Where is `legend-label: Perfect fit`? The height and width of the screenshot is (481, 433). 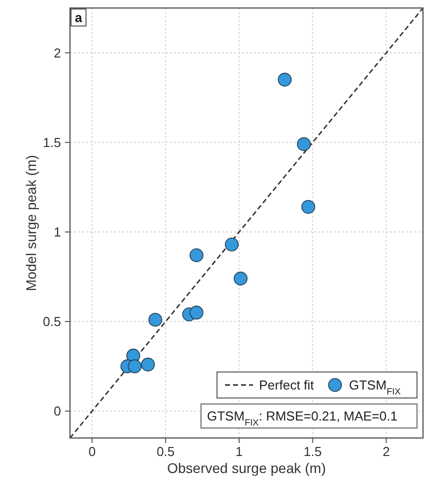 legend-label: Perfect fit is located at coordinates (286, 385).